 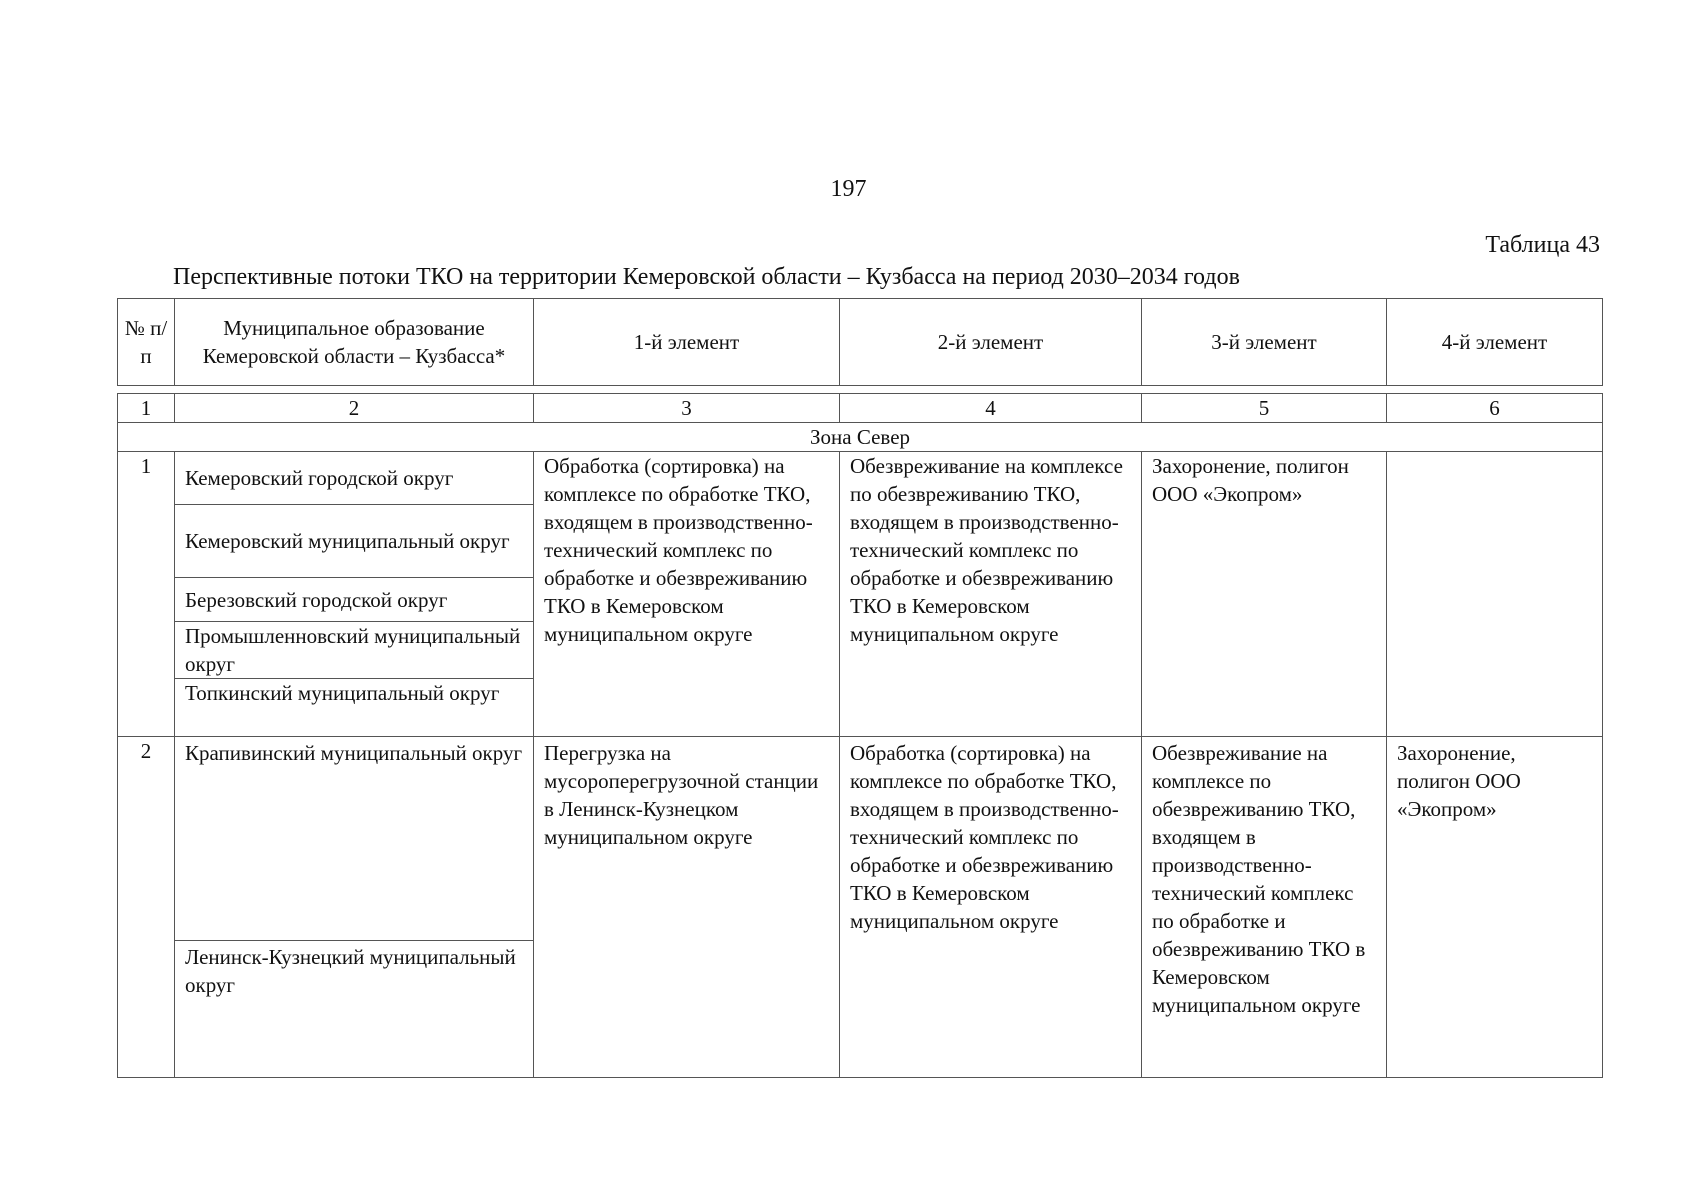 What do you see at coordinates (354, 599) in the screenshot?
I see `municipality: Березовский городской округ` at bounding box center [354, 599].